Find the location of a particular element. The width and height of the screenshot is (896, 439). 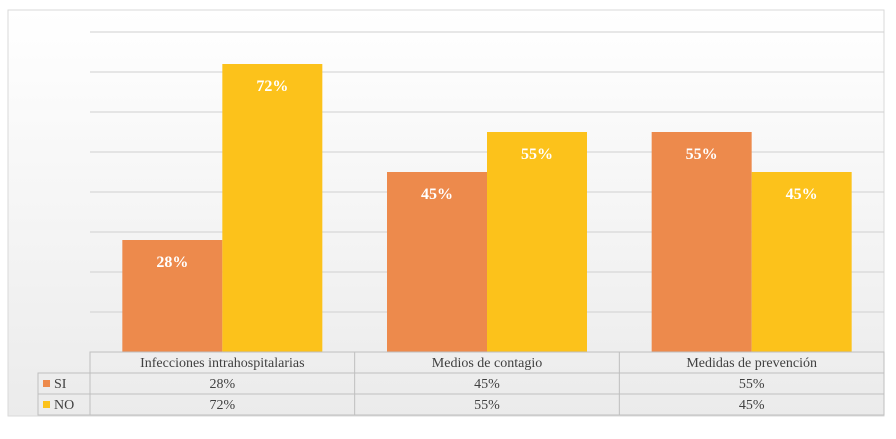

legend-key-no is located at coordinates (46, 404).